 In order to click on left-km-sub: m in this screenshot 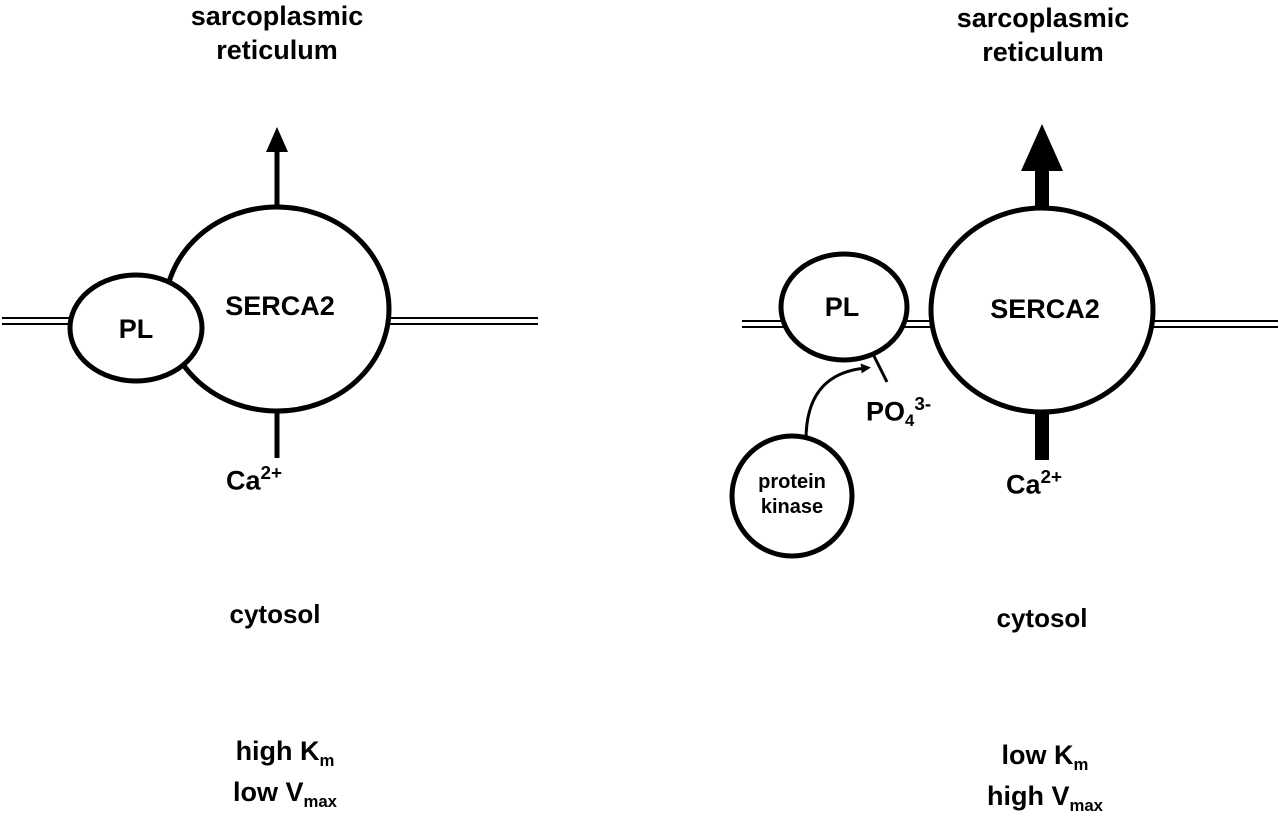, I will do `click(327, 760)`.